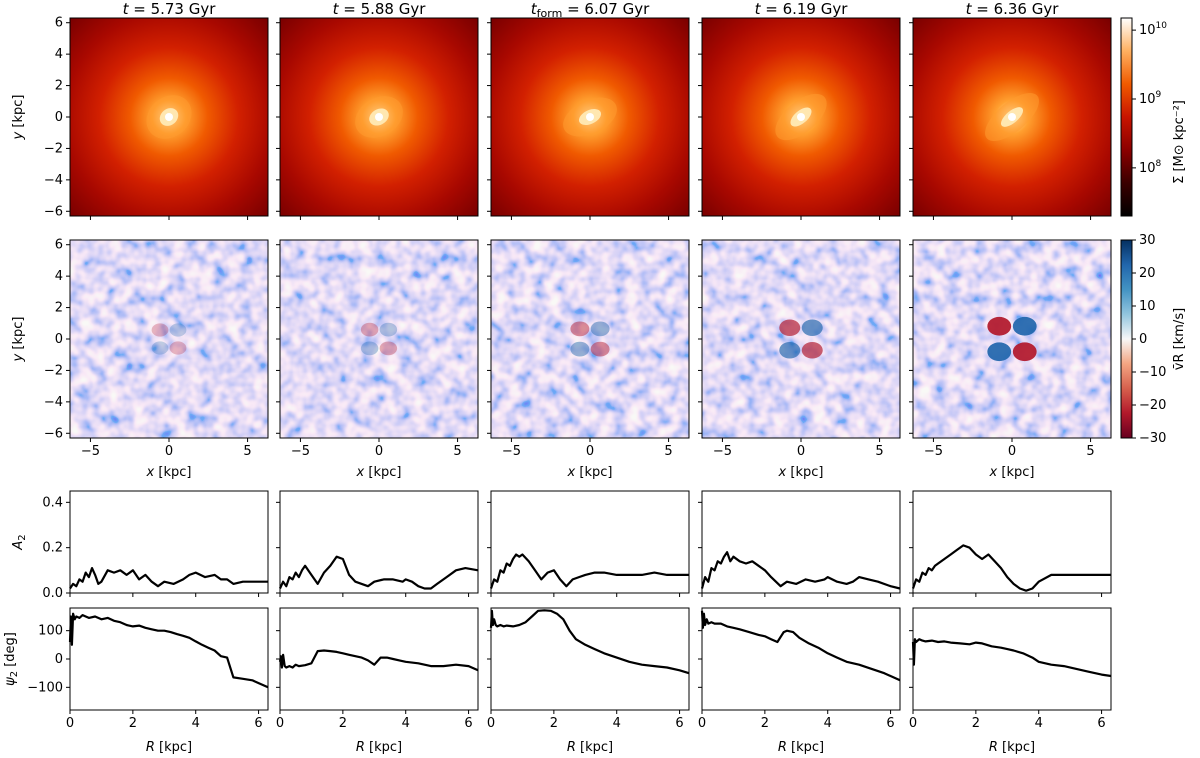  I want to click on cb-tick-label: 109, so click(1150, 98).